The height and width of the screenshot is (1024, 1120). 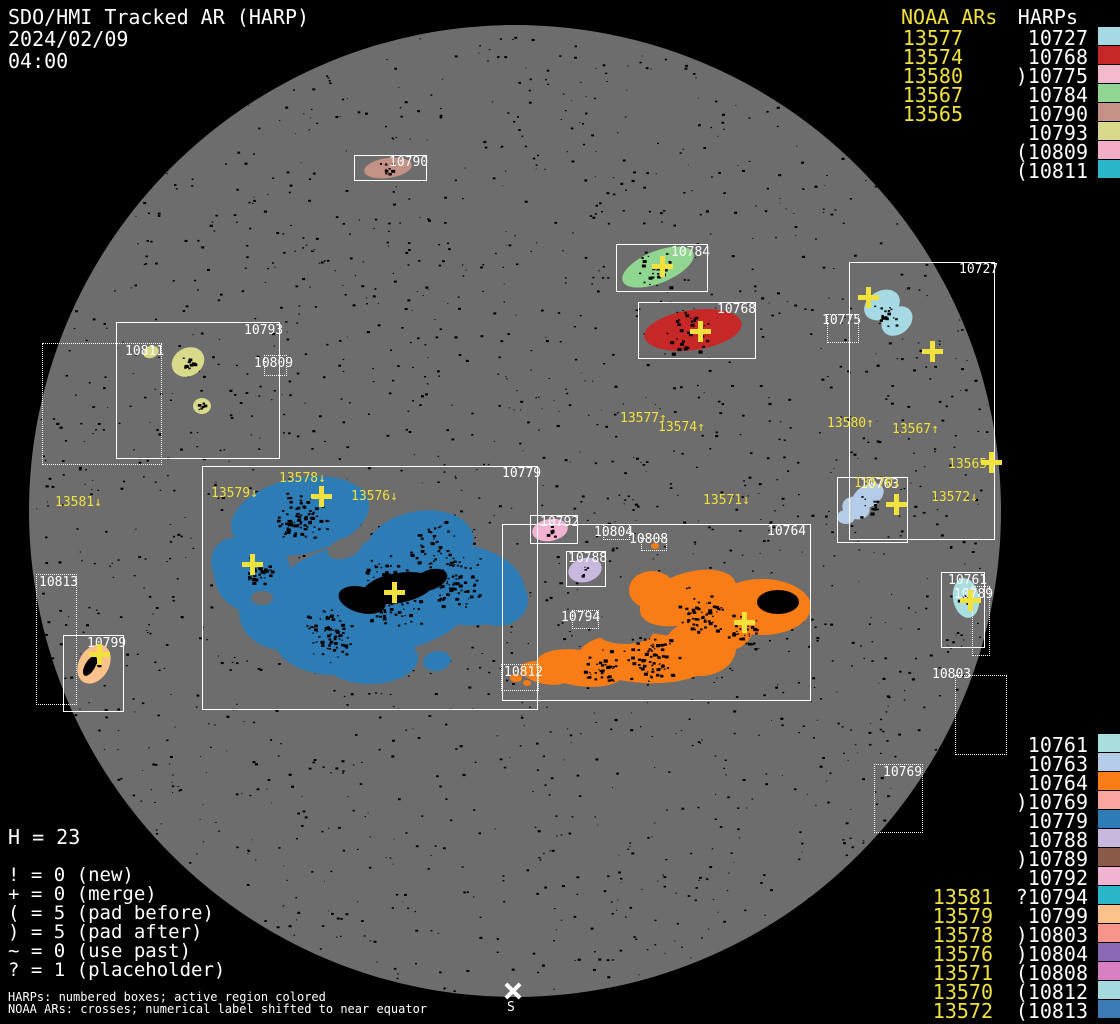 What do you see at coordinates (877, 483) in the screenshot?
I see `noaa-ar-label: 13570↓` at bounding box center [877, 483].